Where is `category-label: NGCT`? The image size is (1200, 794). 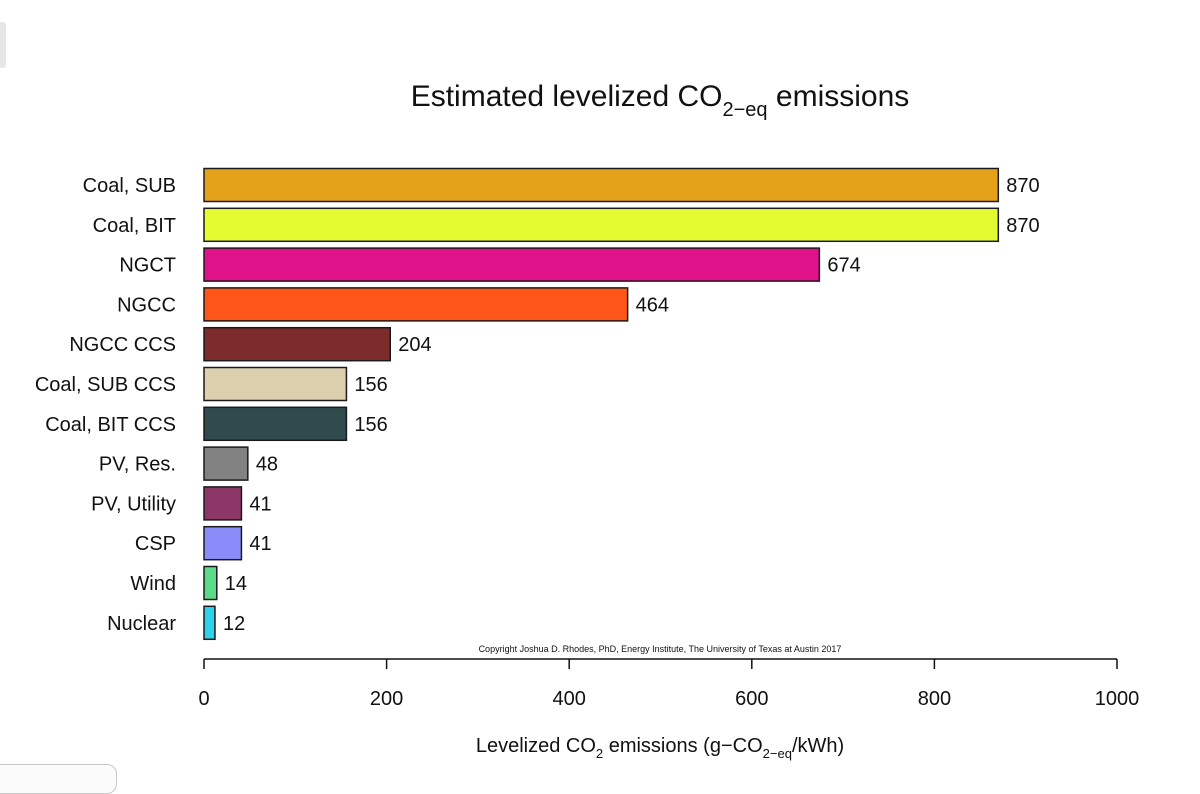
category-label: NGCT is located at coordinates (147, 266).